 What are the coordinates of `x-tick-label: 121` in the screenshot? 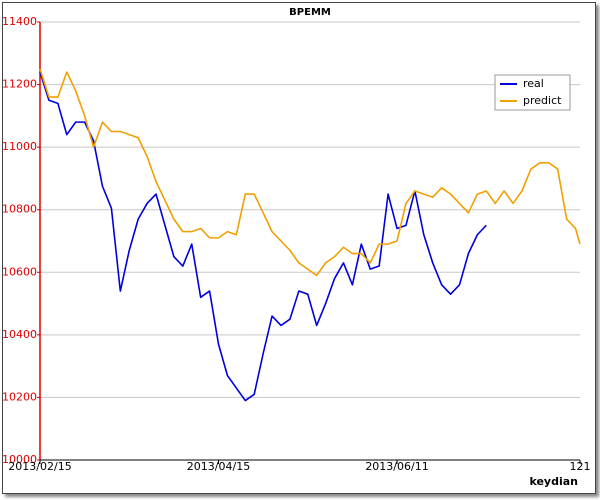 It's located at (580, 466).